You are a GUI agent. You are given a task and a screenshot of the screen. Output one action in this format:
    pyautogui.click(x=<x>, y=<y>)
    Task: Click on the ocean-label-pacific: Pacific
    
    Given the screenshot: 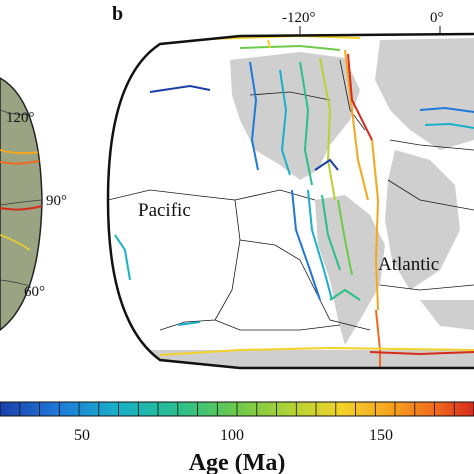 What is the action you would take?
    pyautogui.click(x=164, y=210)
    